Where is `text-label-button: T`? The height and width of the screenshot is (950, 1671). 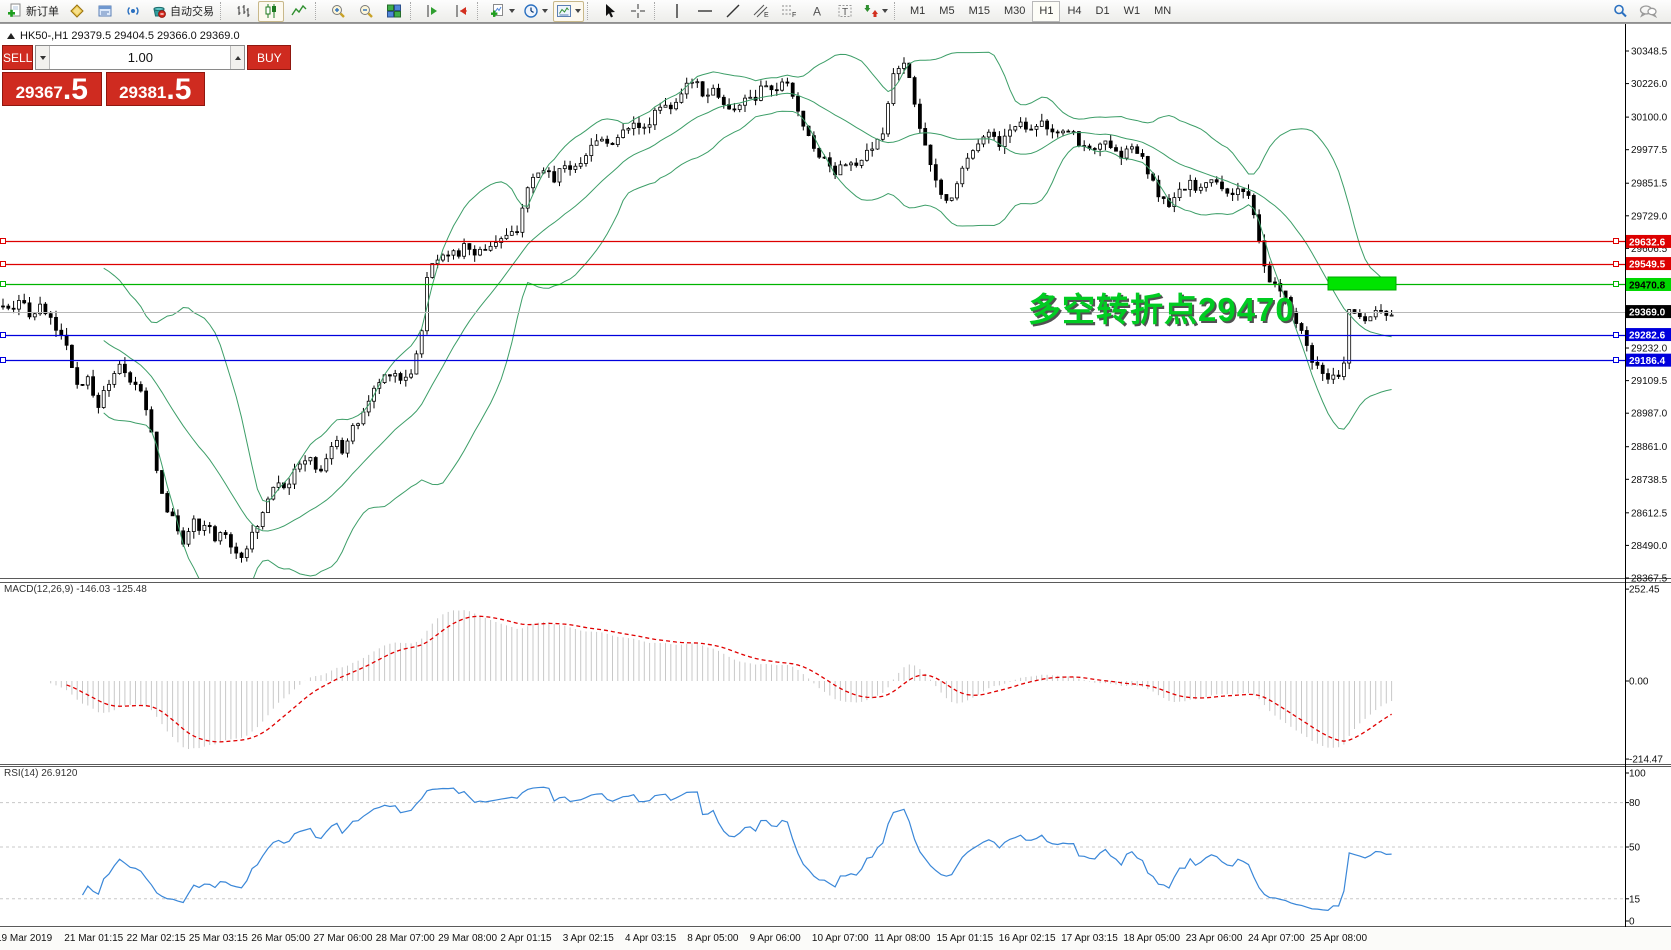 text-label-button: T is located at coordinates (845, 11).